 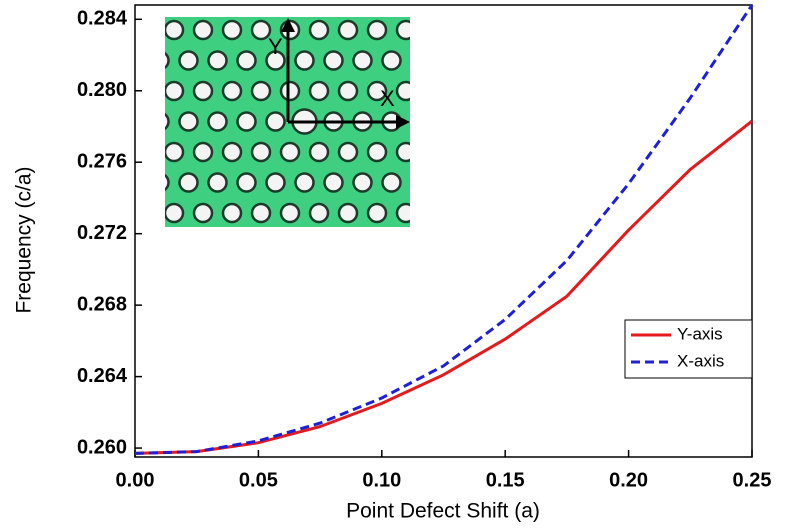 I want to click on x-axis-title: Point Defect Shift (a), so click(x=443, y=511).